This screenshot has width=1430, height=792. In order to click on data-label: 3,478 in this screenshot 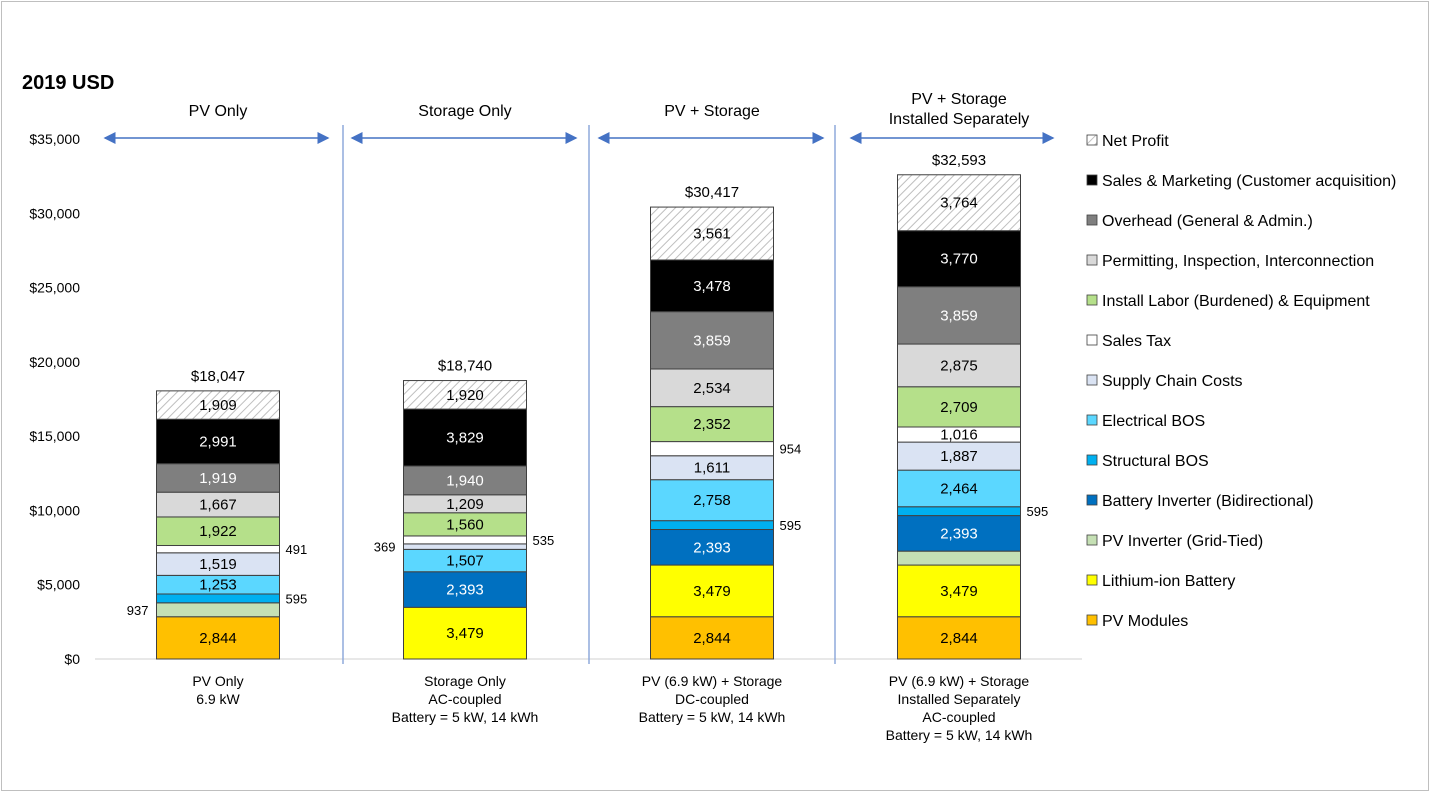, I will do `click(712, 286)`.